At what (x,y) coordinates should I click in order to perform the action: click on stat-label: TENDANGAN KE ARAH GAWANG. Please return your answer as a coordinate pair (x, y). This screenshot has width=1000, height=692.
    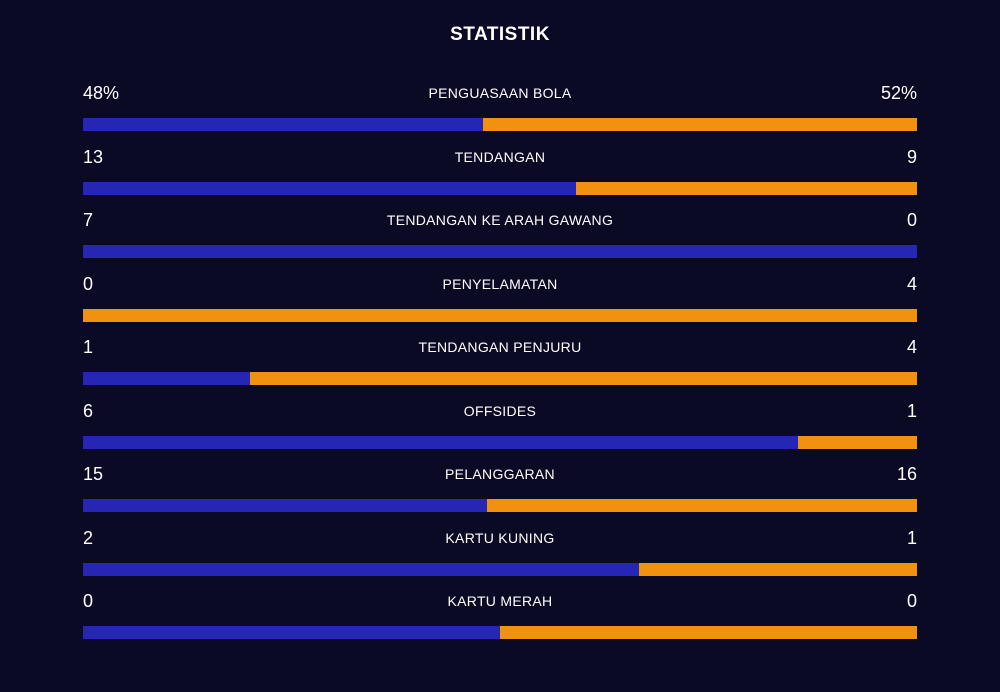
    Looking at the image, I should click on (500, 220).